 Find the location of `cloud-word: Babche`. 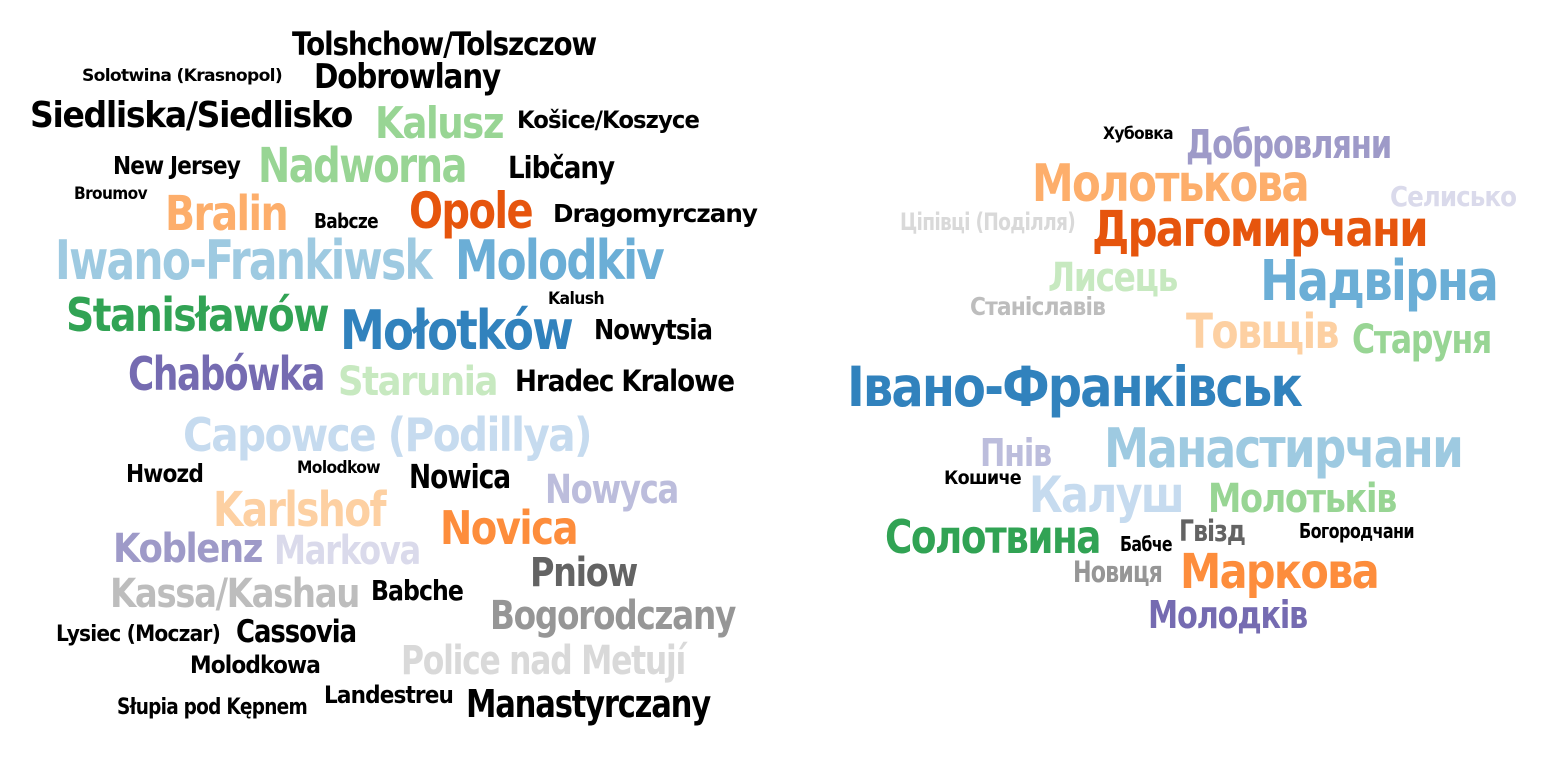

cloud-word: Babche is located at coordinates (417, 590).